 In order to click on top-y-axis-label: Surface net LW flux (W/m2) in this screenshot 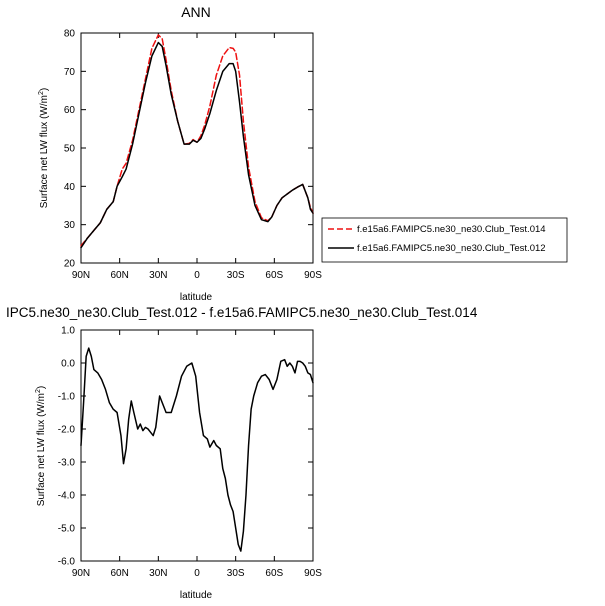, I will do `click(44, 148)`.